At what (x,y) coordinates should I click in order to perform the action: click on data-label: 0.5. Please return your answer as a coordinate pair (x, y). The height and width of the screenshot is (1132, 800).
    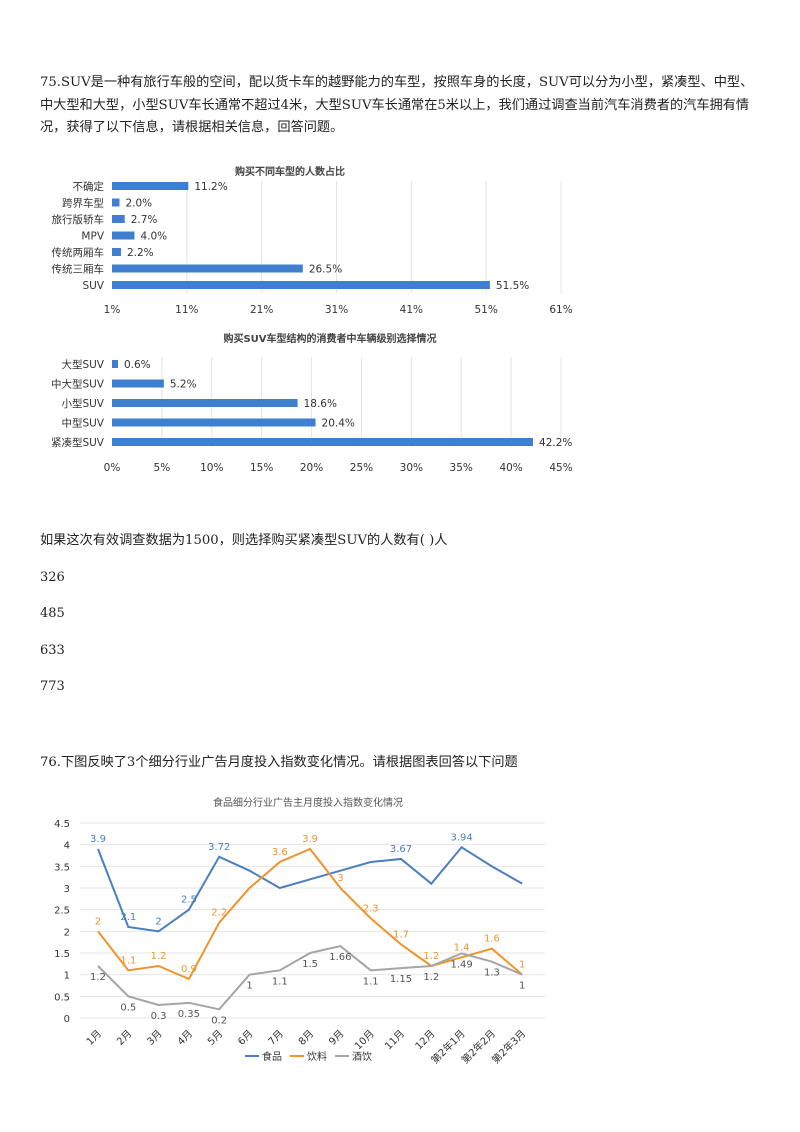
    Looking at the image, I should click on (128, 1007).